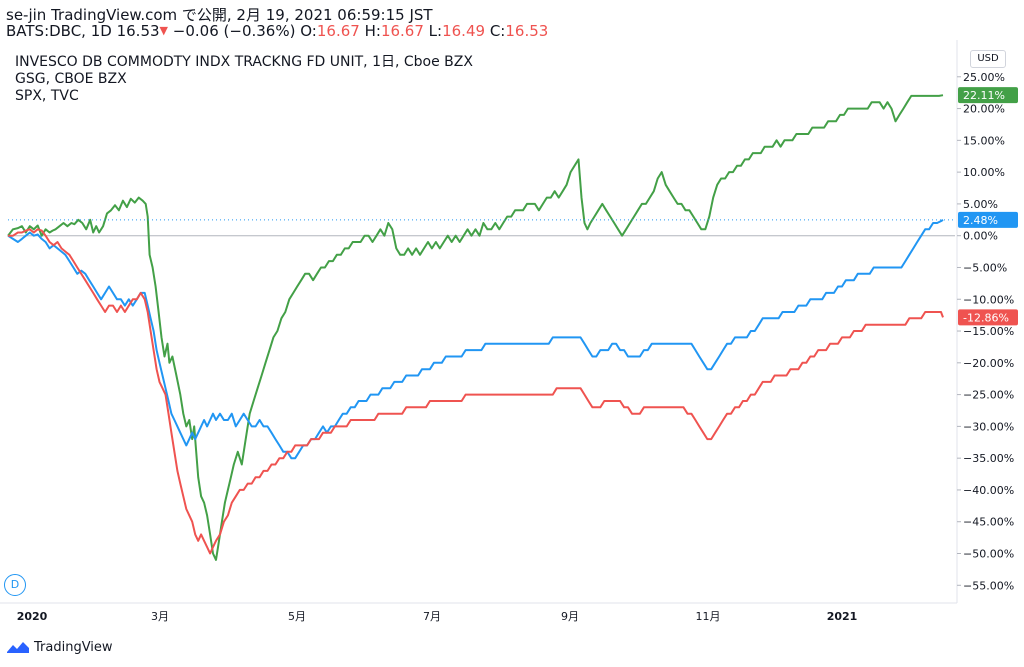  I want to click on low-label: L:, so click(435, 31).